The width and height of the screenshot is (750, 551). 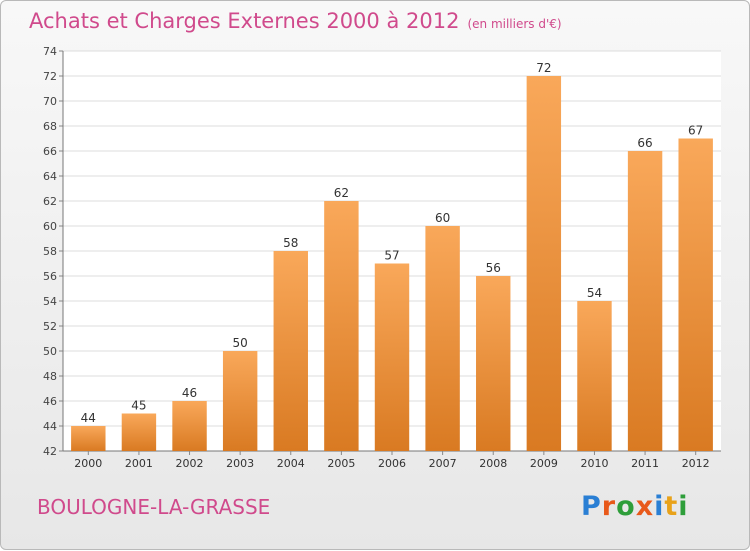 I want to click on data-label: 67, so click(x=695, y=131).